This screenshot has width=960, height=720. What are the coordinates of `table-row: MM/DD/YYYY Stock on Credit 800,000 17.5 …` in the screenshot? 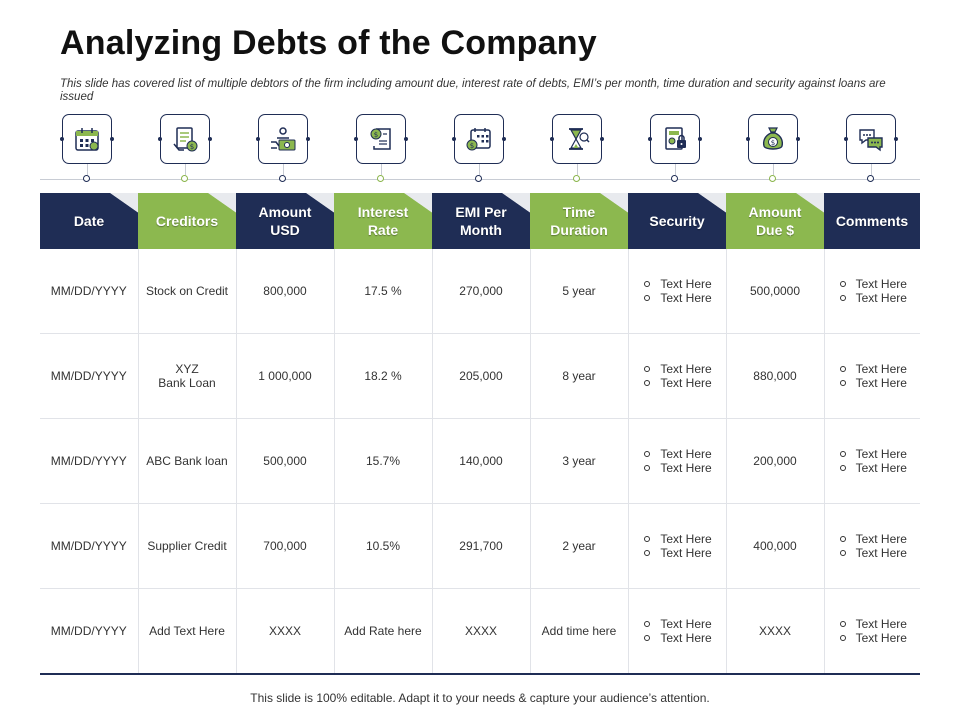 It's located at (480, 291).